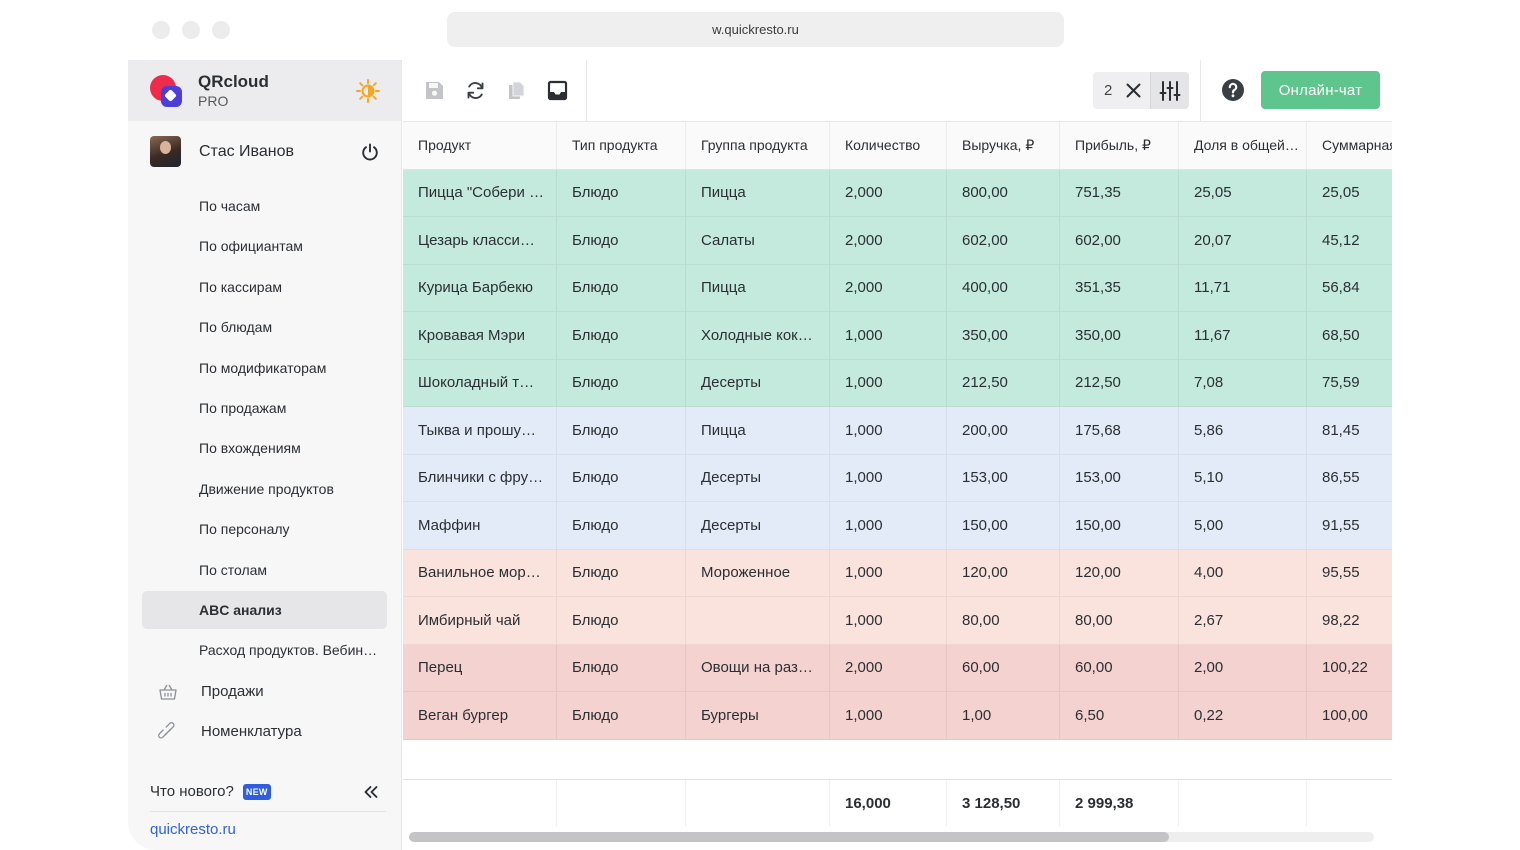 Image resolution: width=1520 pixels, height=850 pixels. I want to click on totals-row: 16,000 3 128,50 2 999,38, so click(897, 802).